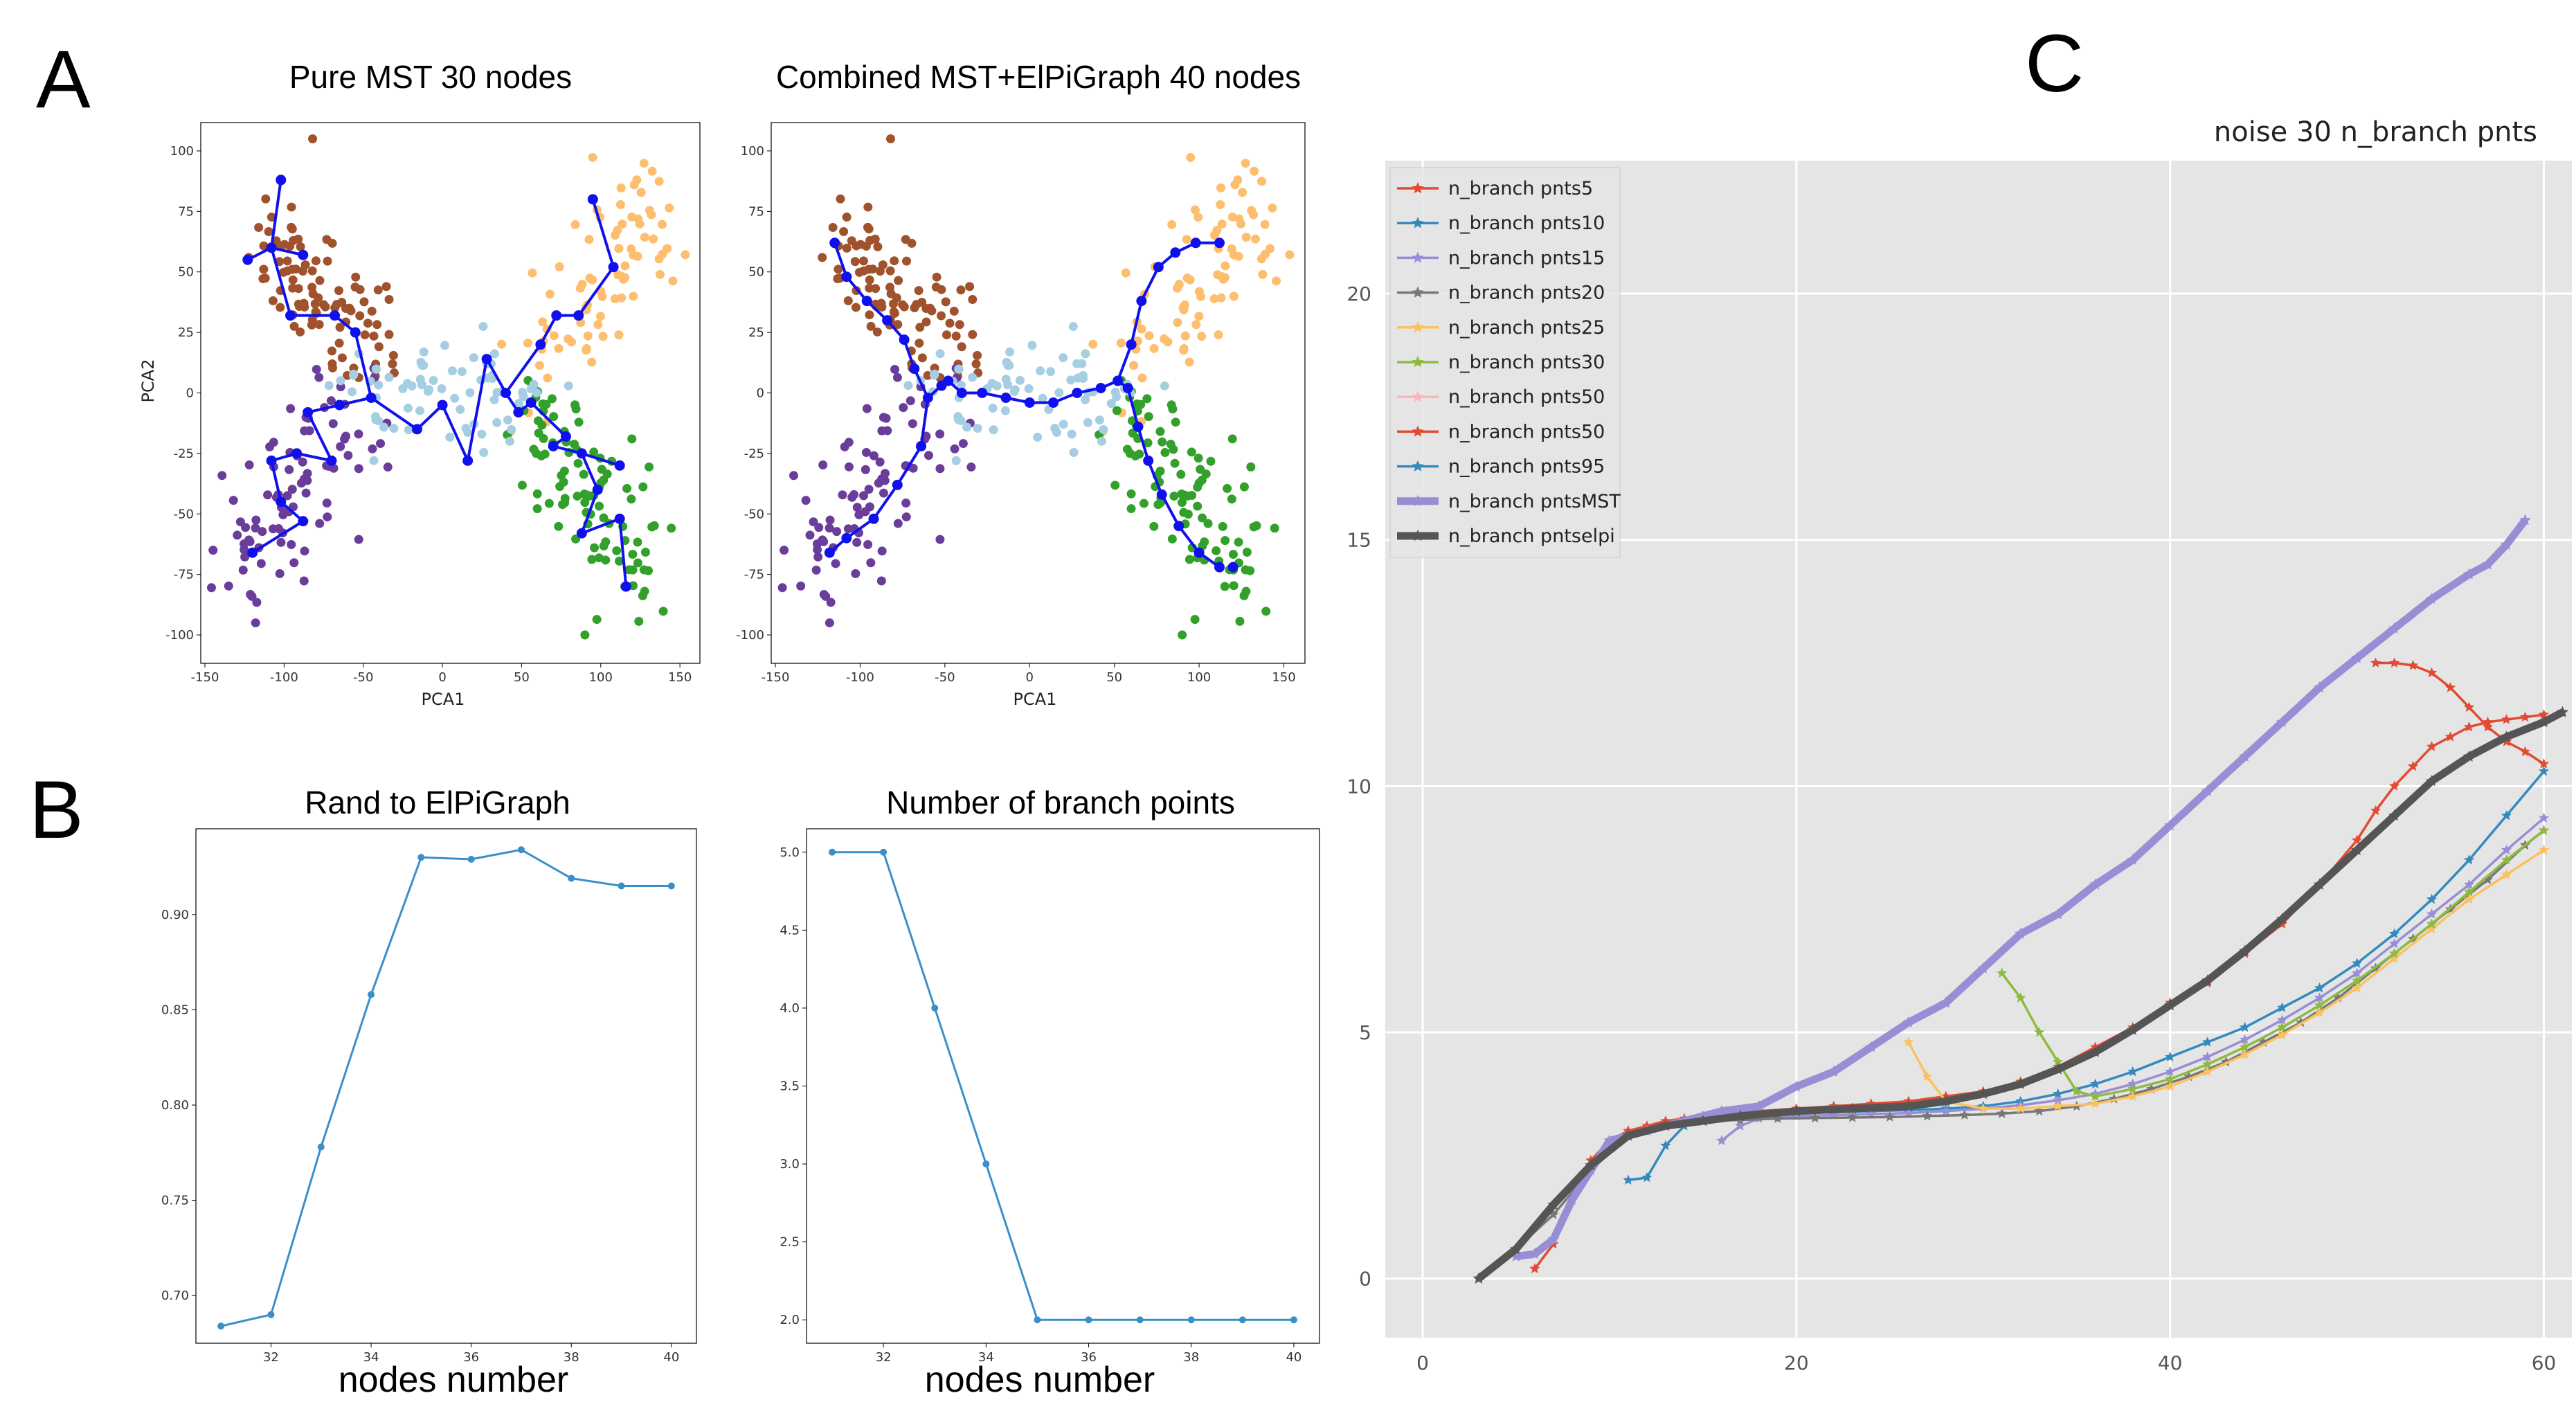 The image size is (2576, 1409). Describe the element at coordinates (371, 1358) in the screenshot. I see `chart-b1-xtick-label: 34` at that location.